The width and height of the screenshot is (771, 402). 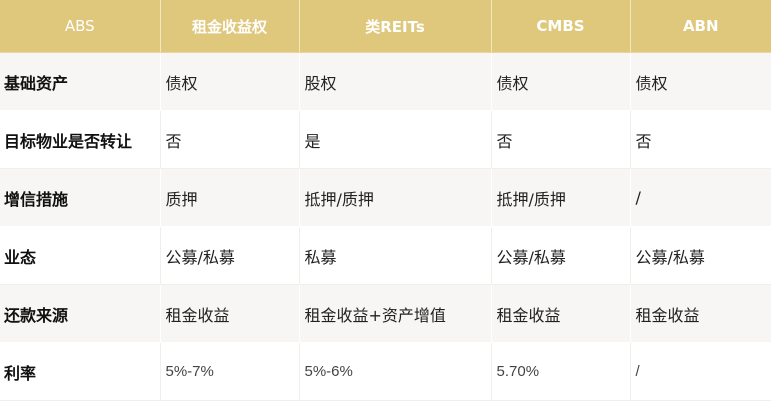 What do you see at coordinates (395, 313) in the screenshot?
I see `table-cell: 租金收益+资产增值` at bounding box center [395, 313].